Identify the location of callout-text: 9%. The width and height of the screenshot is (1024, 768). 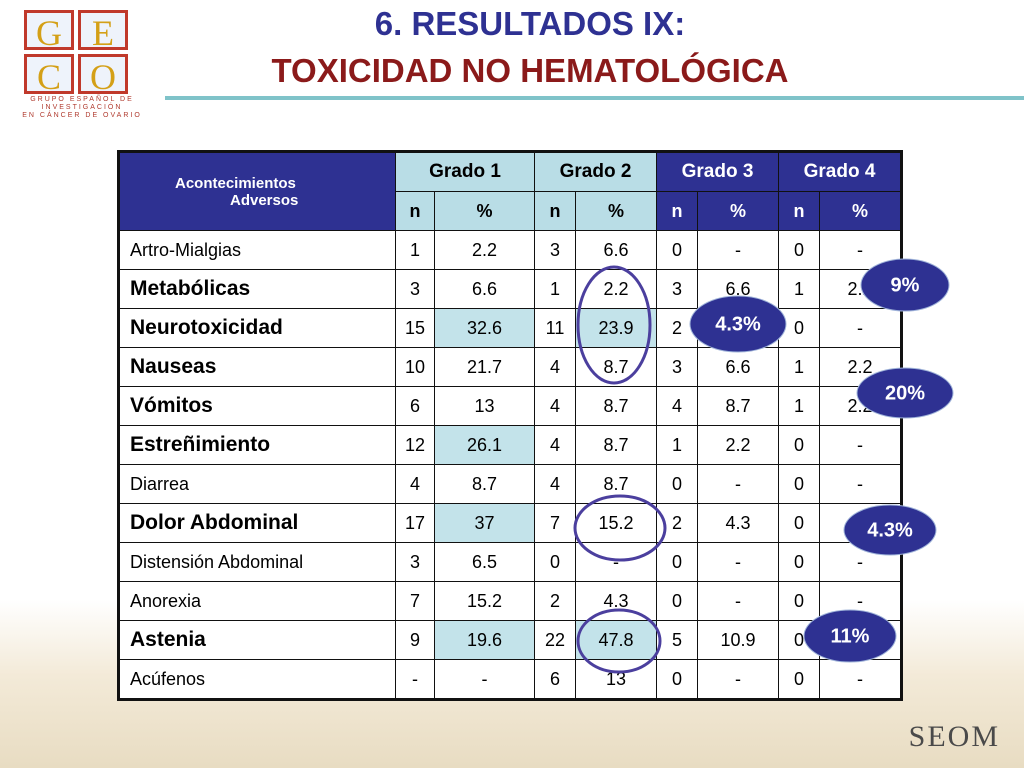
(905, 285).